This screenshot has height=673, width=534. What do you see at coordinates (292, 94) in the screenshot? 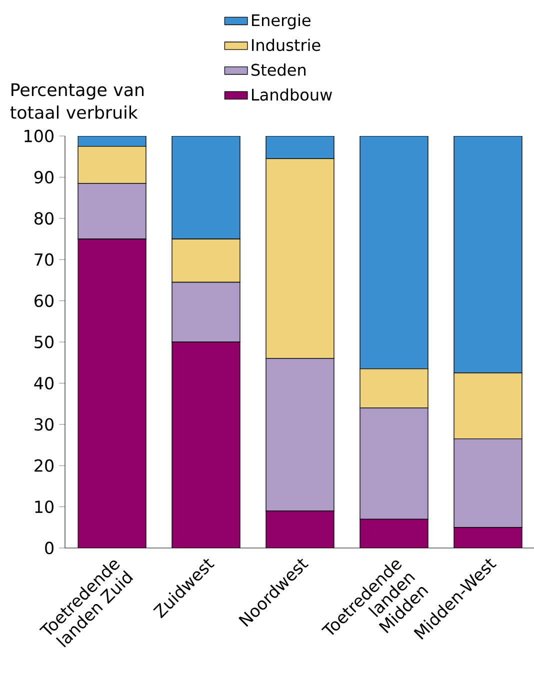
I see `legend-label: Landbouw` at bounding box center [292, 94].